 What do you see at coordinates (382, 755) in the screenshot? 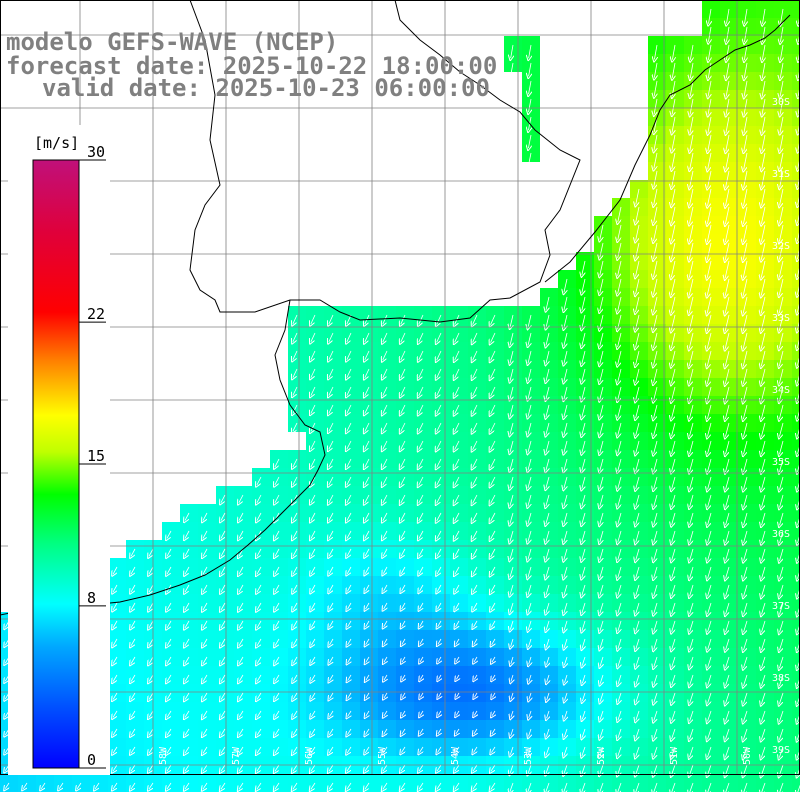
I see `longitude-label: 55W` at bounding box center [382, 755].